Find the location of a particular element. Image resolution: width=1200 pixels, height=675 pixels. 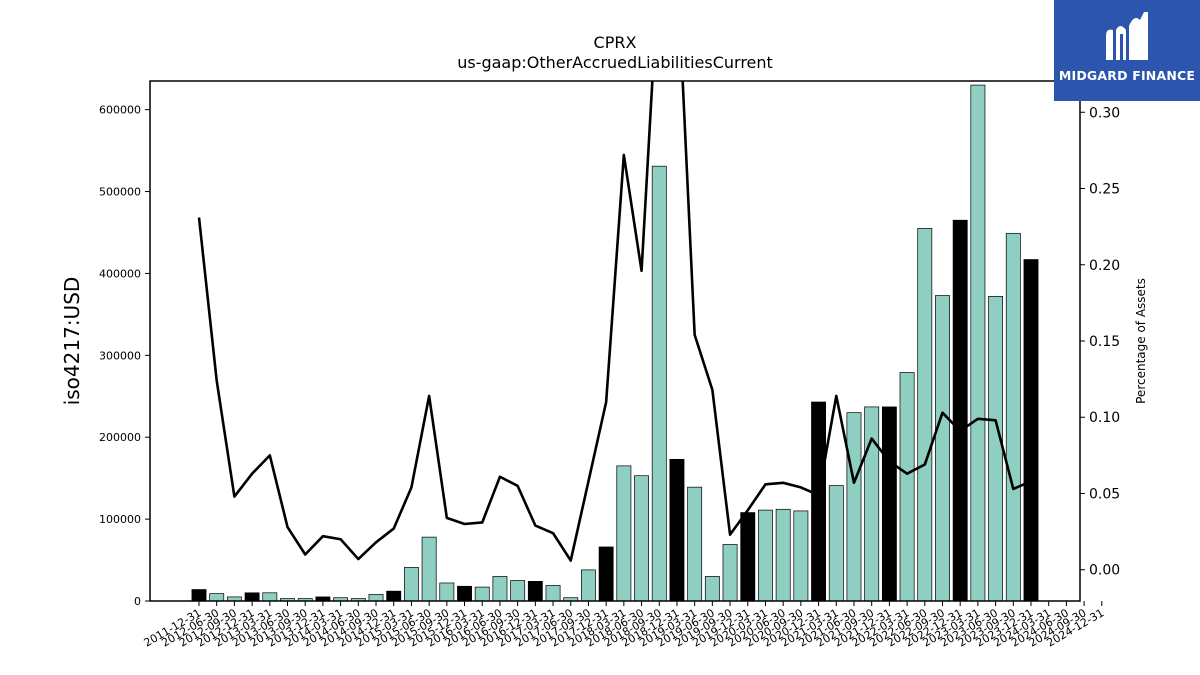

y-axis-ticks: 0 100000 200000 300000 400000 500000 600000 is located at coordinates (124, 356).